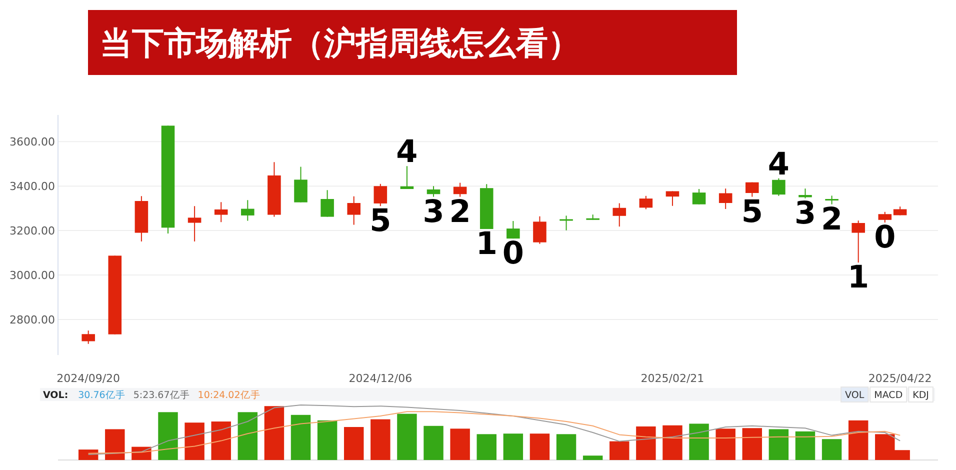  What do you see at coordinates (32, 319) in the screenshot?
I see `y-tick-label: 2800.00` at bounding box center [32, 319].